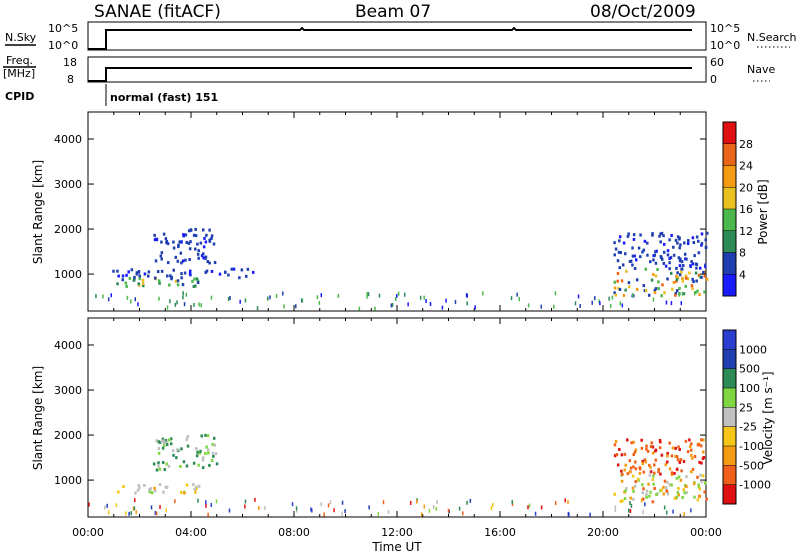 This screenshot has height=554, width=800. I want to click on colorbar-tick-label: 28, so click(746, 144).